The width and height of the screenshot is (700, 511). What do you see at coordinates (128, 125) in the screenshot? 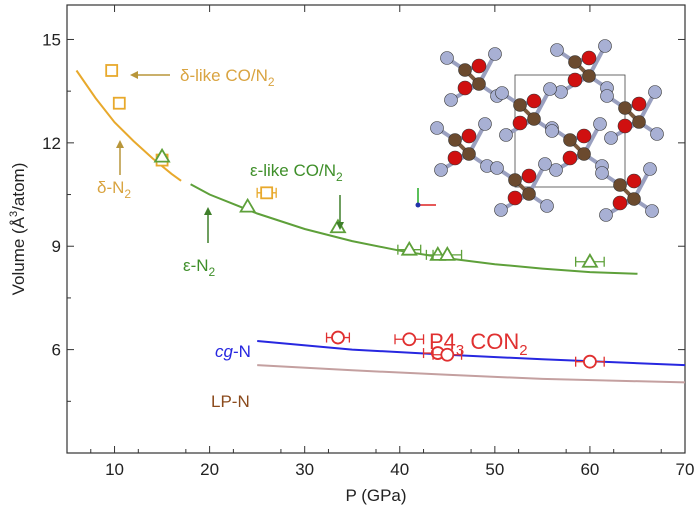
I see `delta_fit-curve` at bounding box center [128, 125].